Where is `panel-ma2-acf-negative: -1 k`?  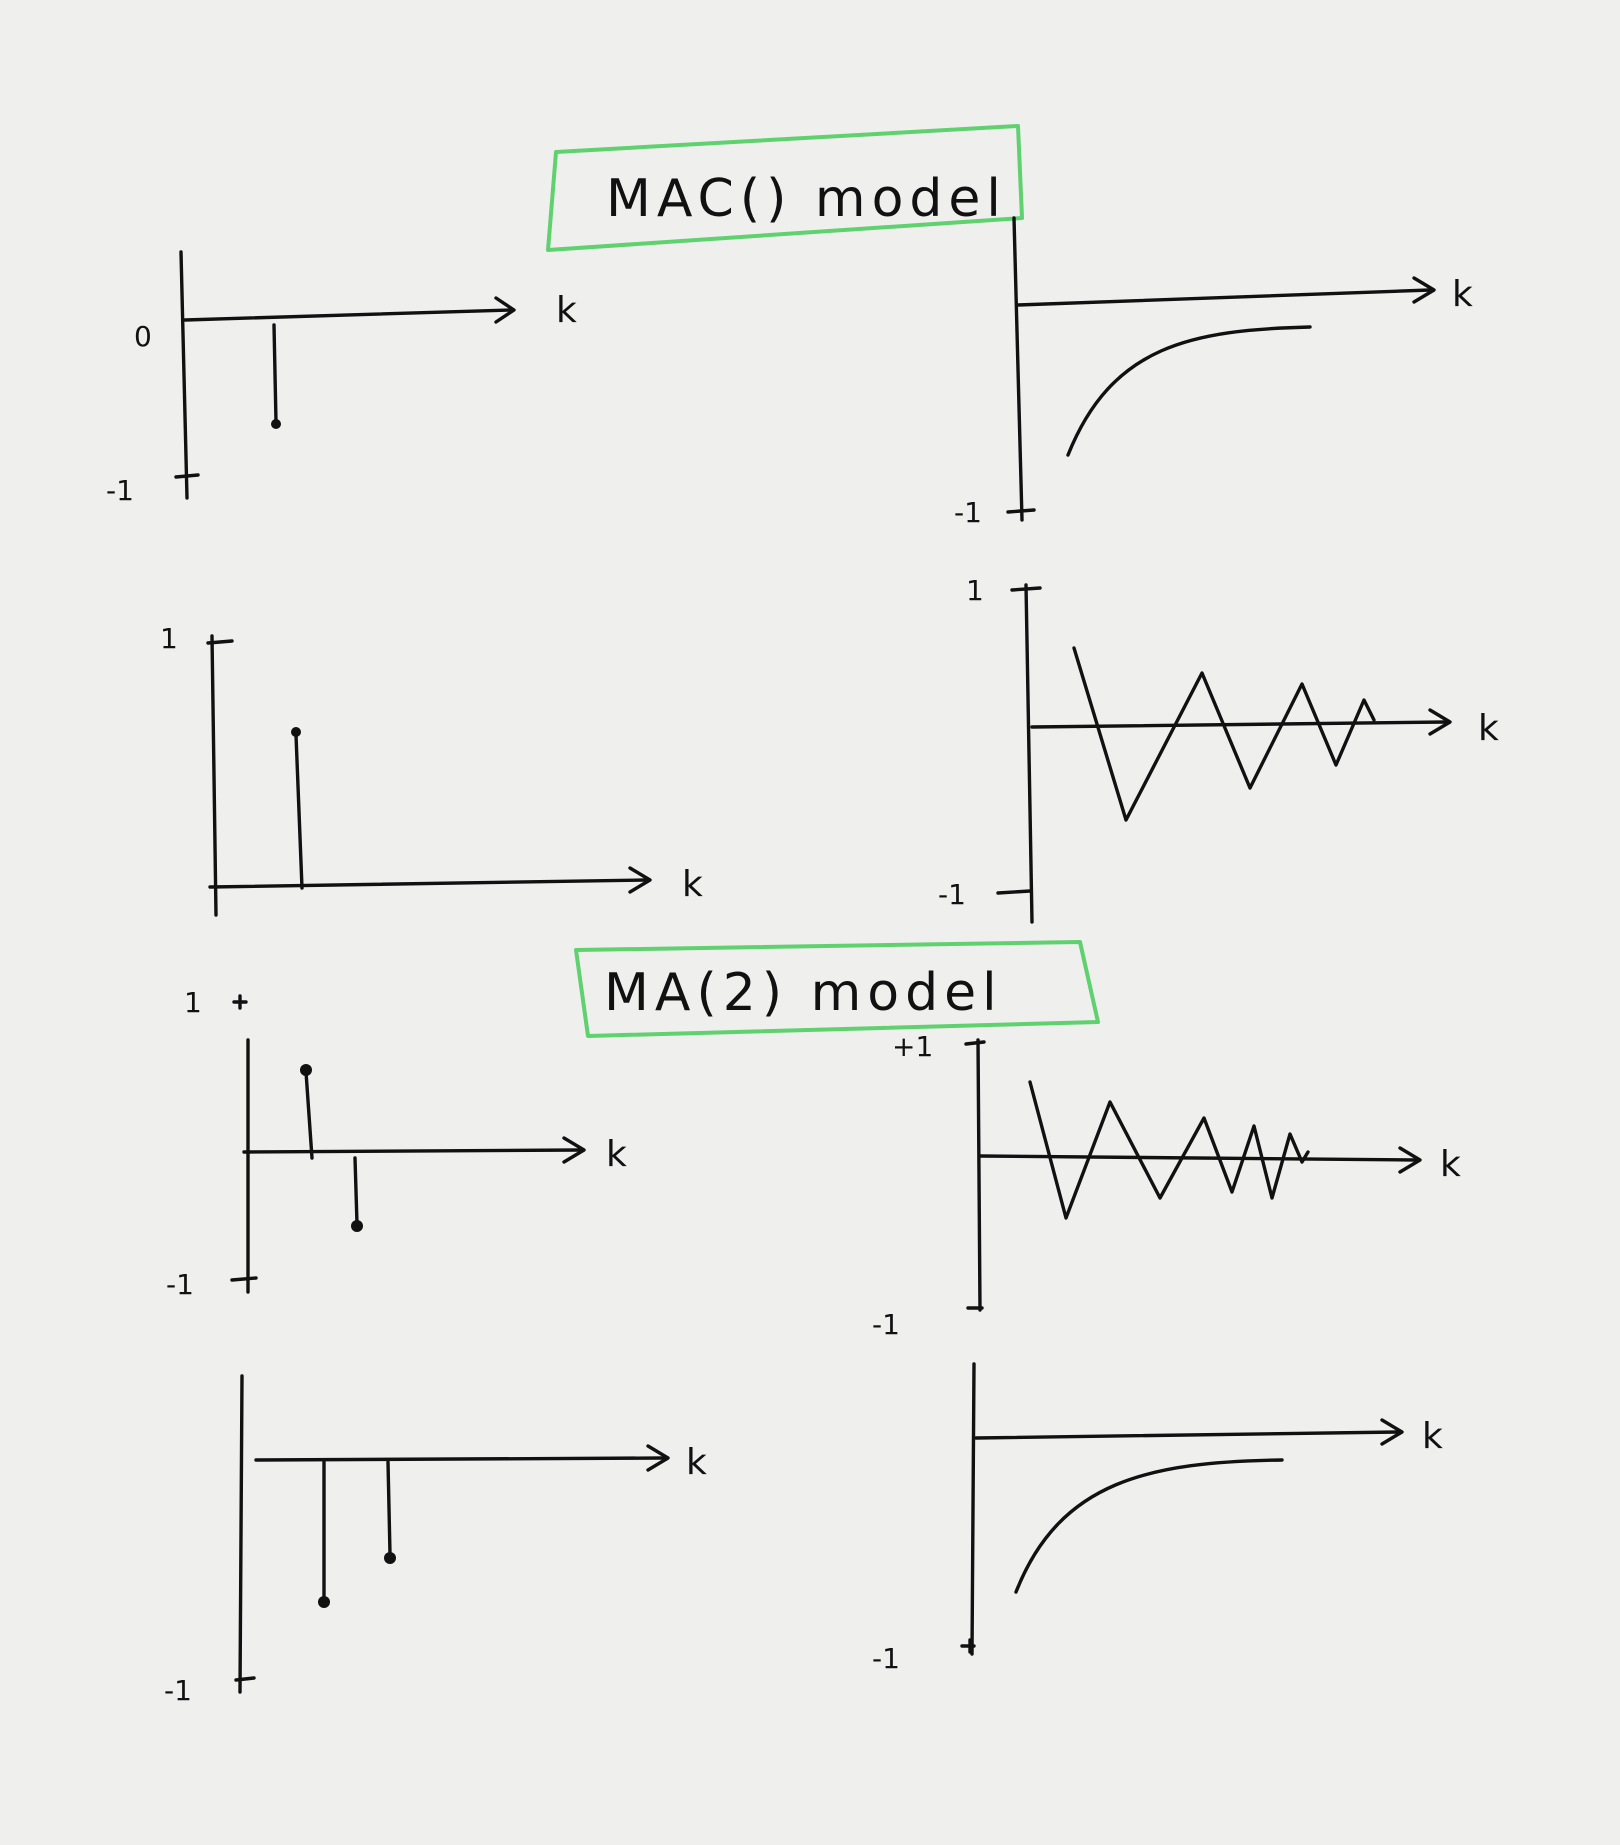 panel-ma2-acf-negative: -1 k is located at coordinates (435, 1540).